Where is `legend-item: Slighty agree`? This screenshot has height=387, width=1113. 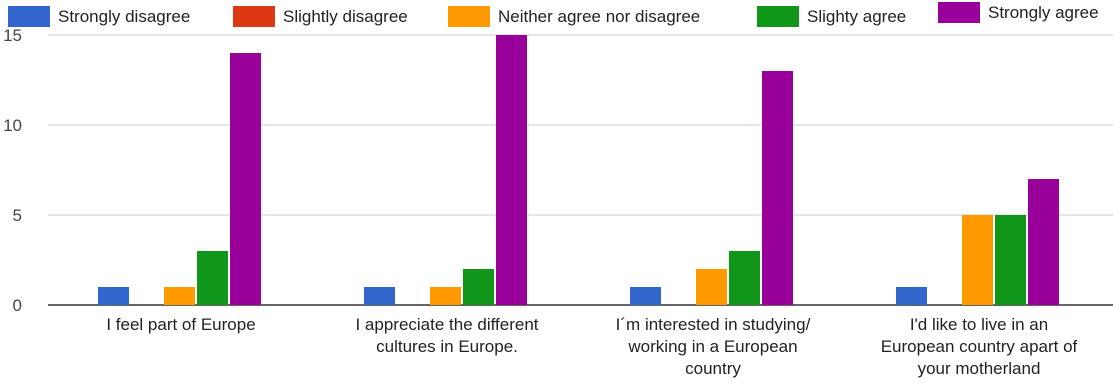
legend-item: Slighty agree is located at coordinates (831, 16).